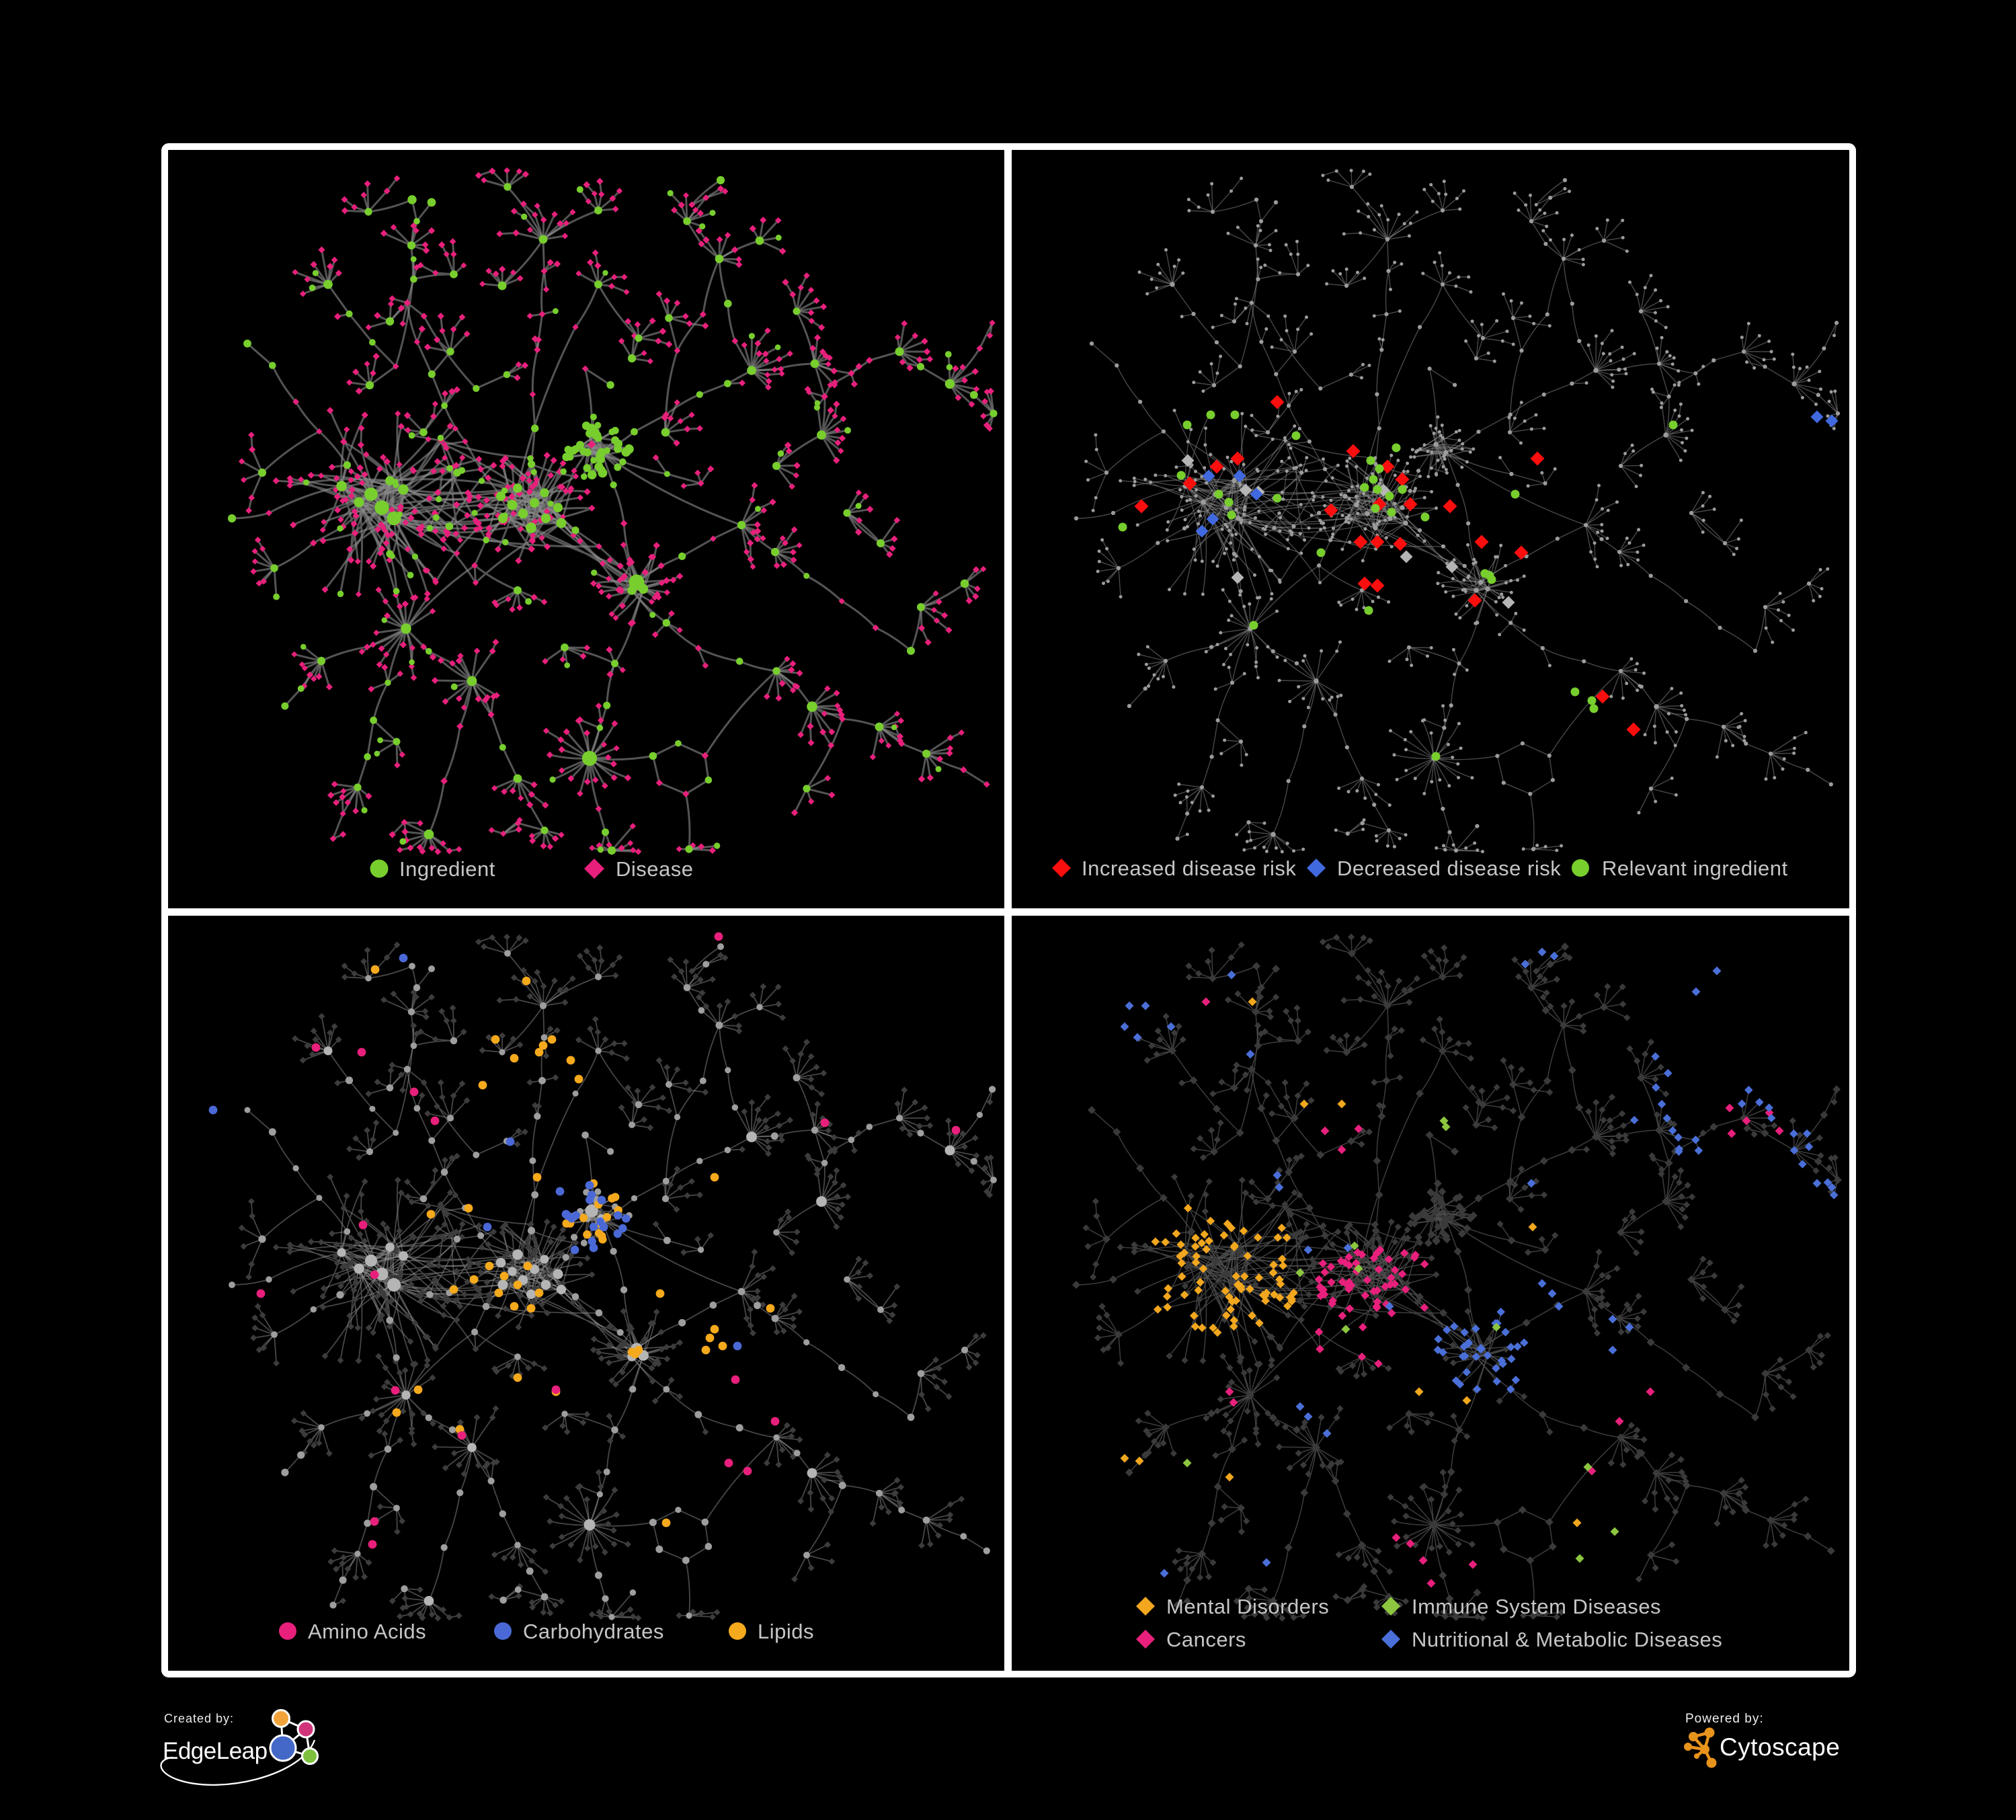  I want to click on svg-text: Carbohydrates, so click(593, 1631).